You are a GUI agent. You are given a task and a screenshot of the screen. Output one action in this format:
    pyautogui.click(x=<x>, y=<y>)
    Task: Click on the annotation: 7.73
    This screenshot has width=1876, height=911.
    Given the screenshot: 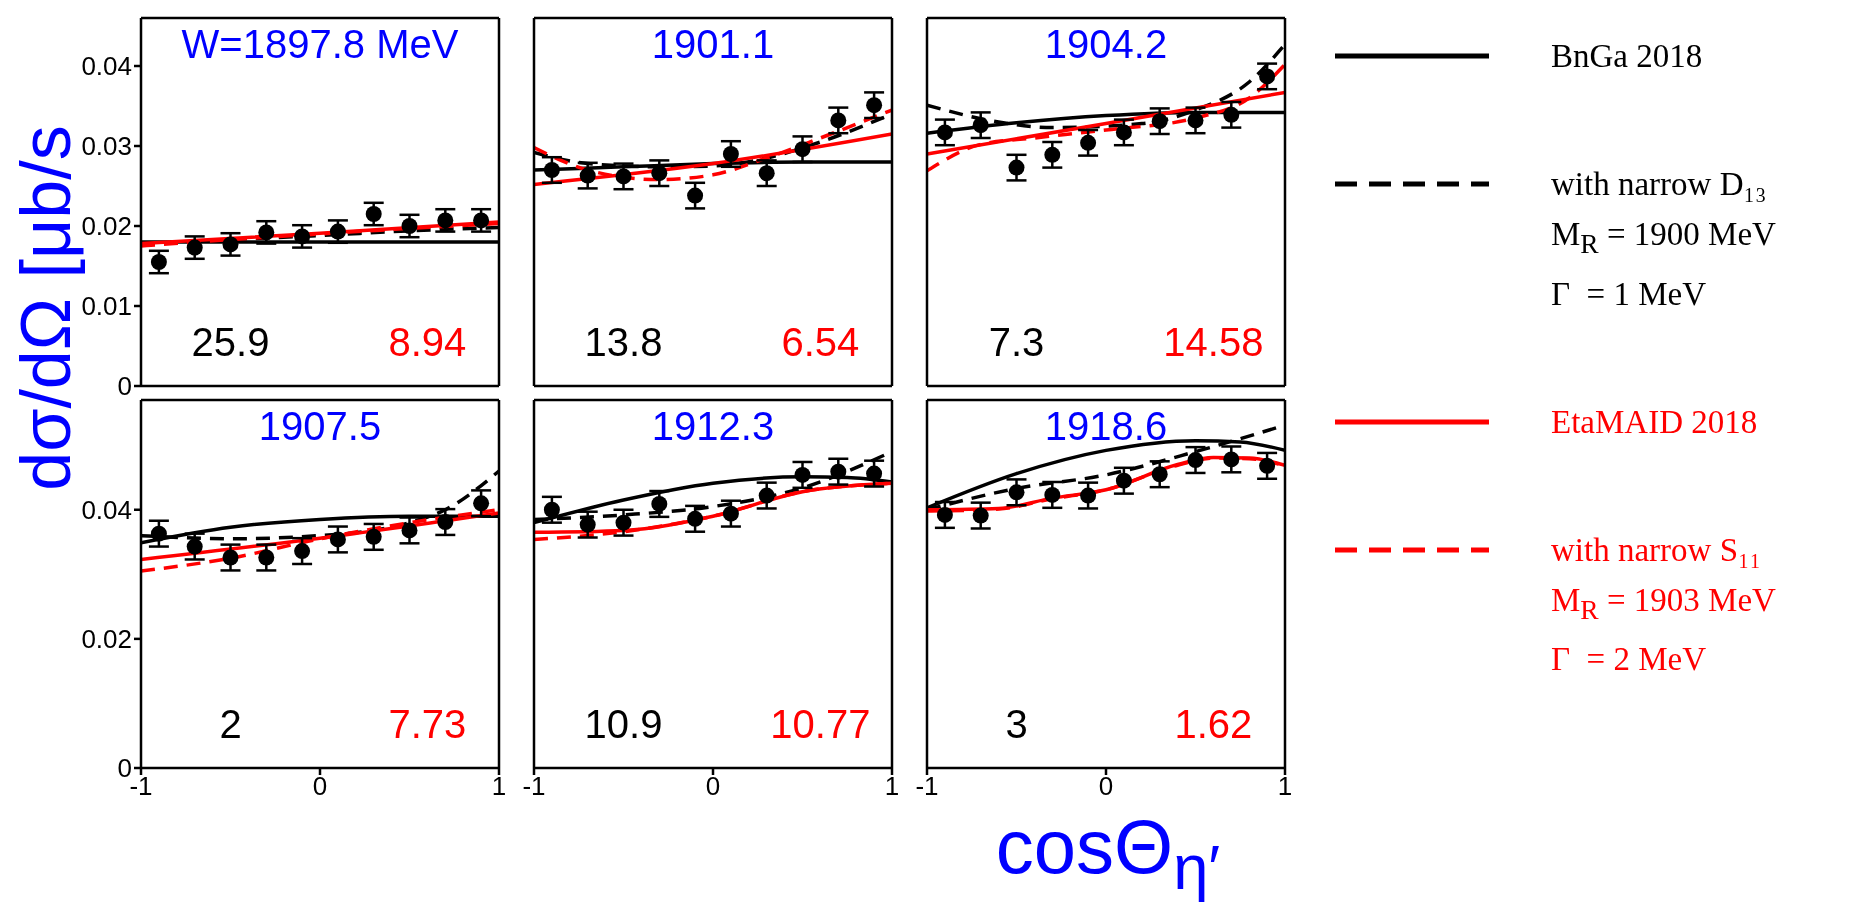 What is the action you would take?
    pyautogui.click(x=427, y=724)
    